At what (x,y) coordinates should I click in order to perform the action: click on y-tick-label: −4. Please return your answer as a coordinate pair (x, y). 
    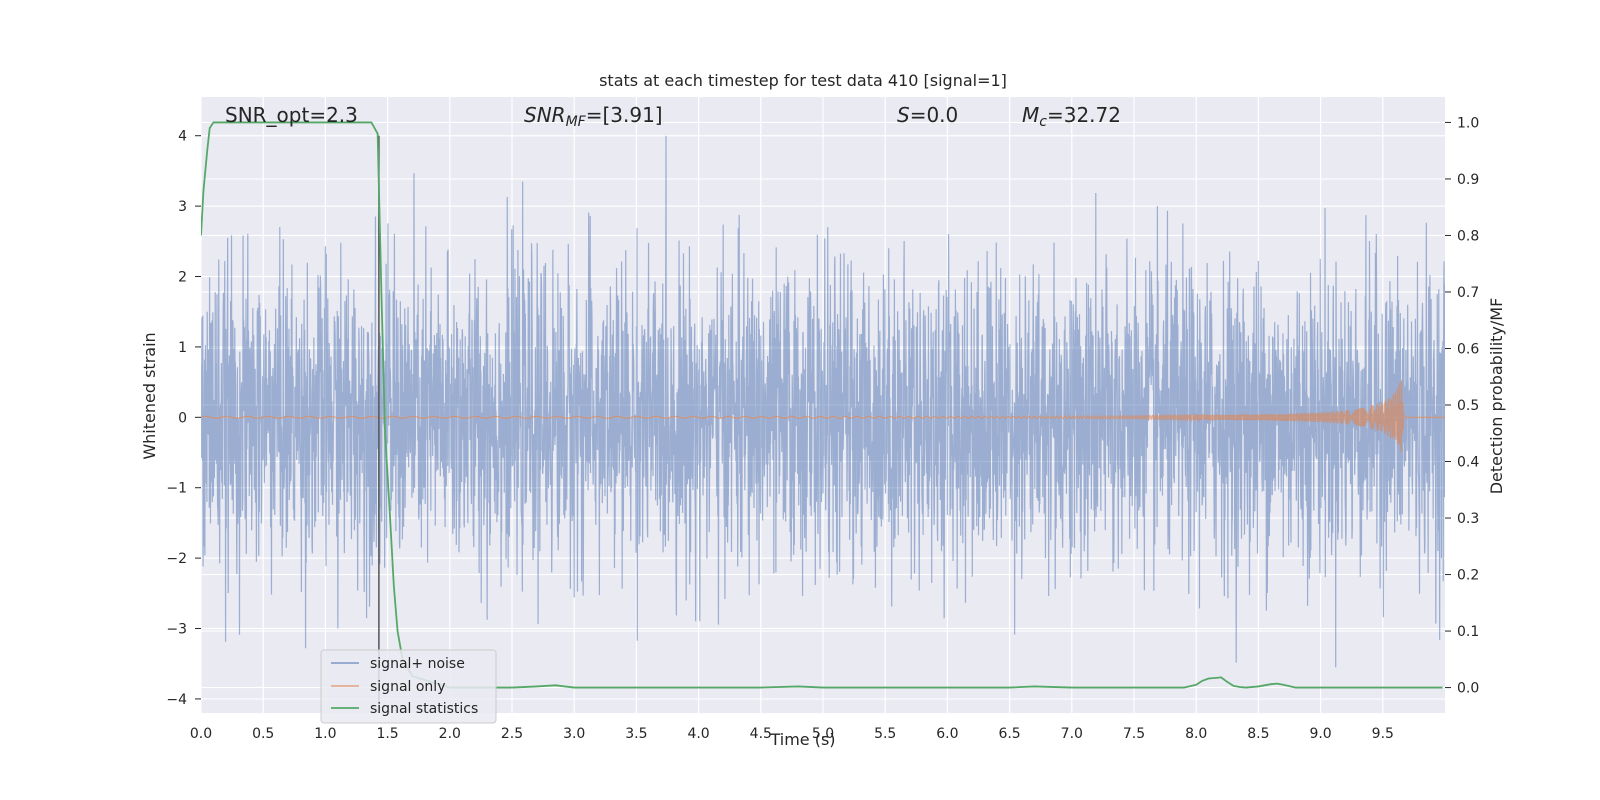
    Looking at the image, I should click on (176, 700).